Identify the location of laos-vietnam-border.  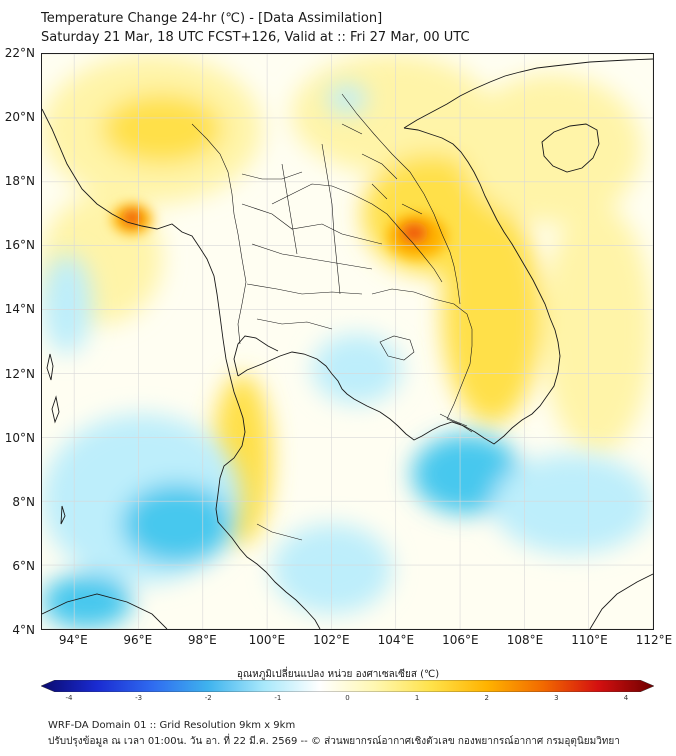
(401, 199).